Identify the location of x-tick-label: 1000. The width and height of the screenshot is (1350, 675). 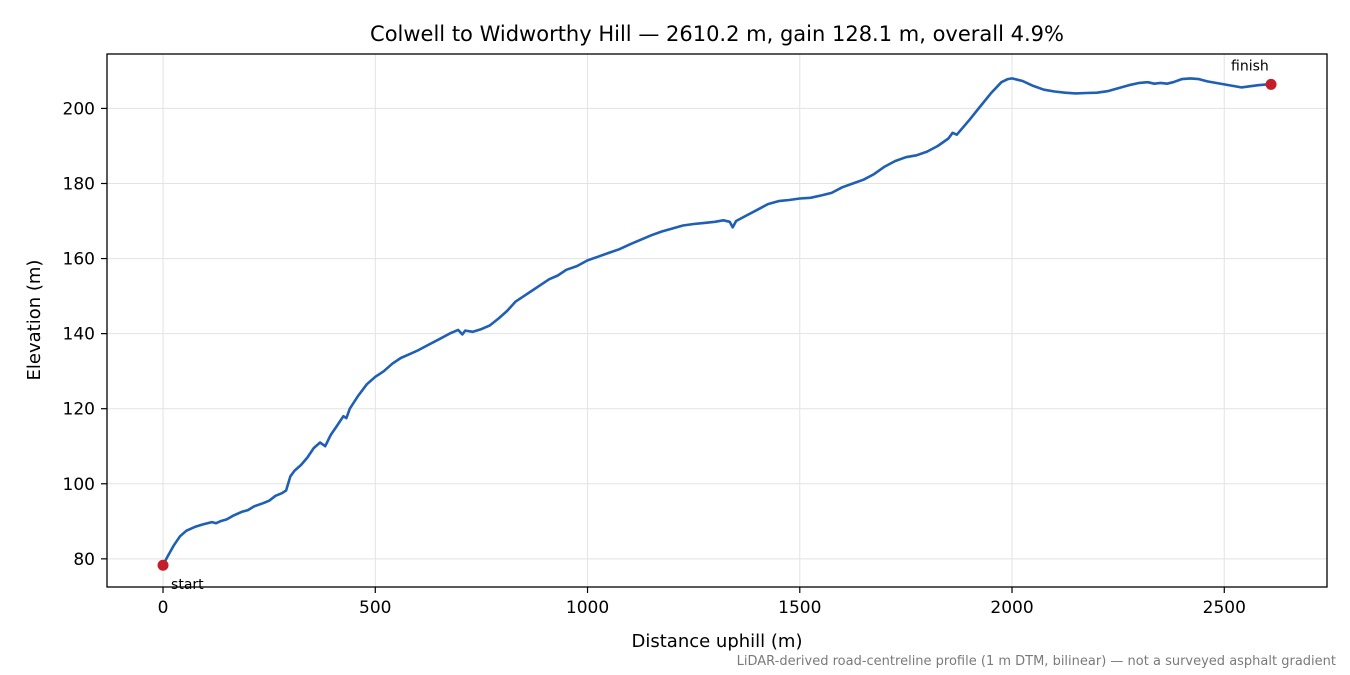
(587, 608).